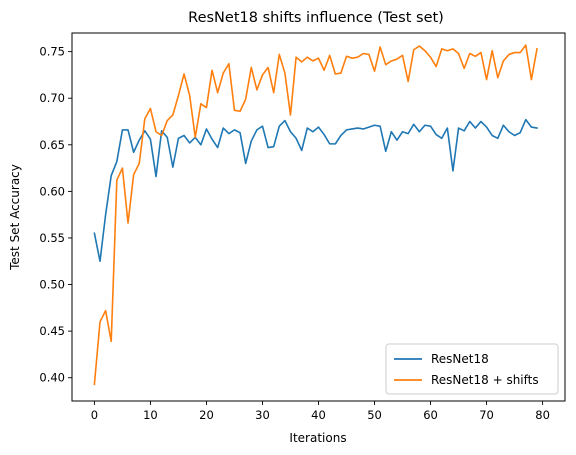 The width and height of the screenshot is (576, 455). Describe the element at coordinates (542, 415) in the screenshot. I see `x-tick-label: 80` at that location.